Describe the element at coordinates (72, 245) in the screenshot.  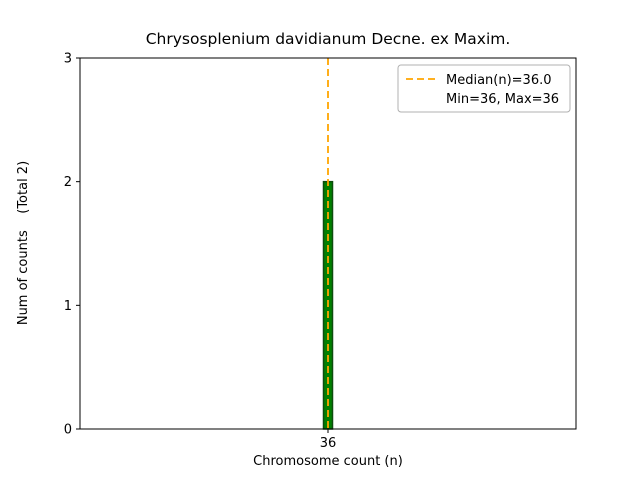
I see `y-axis-ticks: 0 1 2 3` at that location.